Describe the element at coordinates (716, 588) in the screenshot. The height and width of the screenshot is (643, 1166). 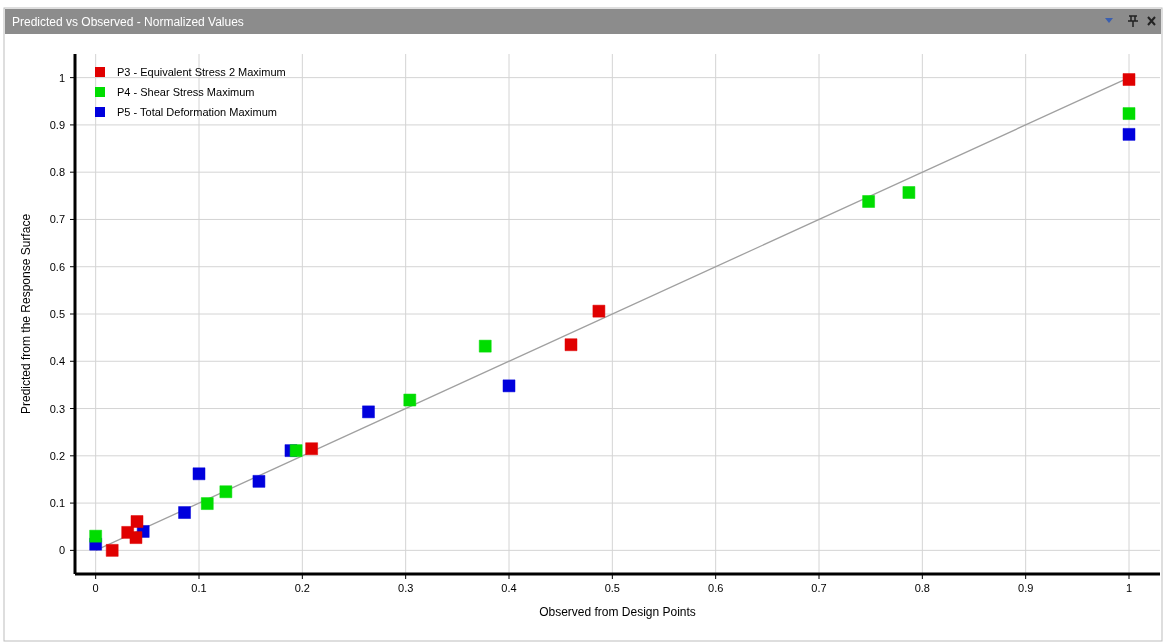
I see `x-tick-label: 0.6` at that location.